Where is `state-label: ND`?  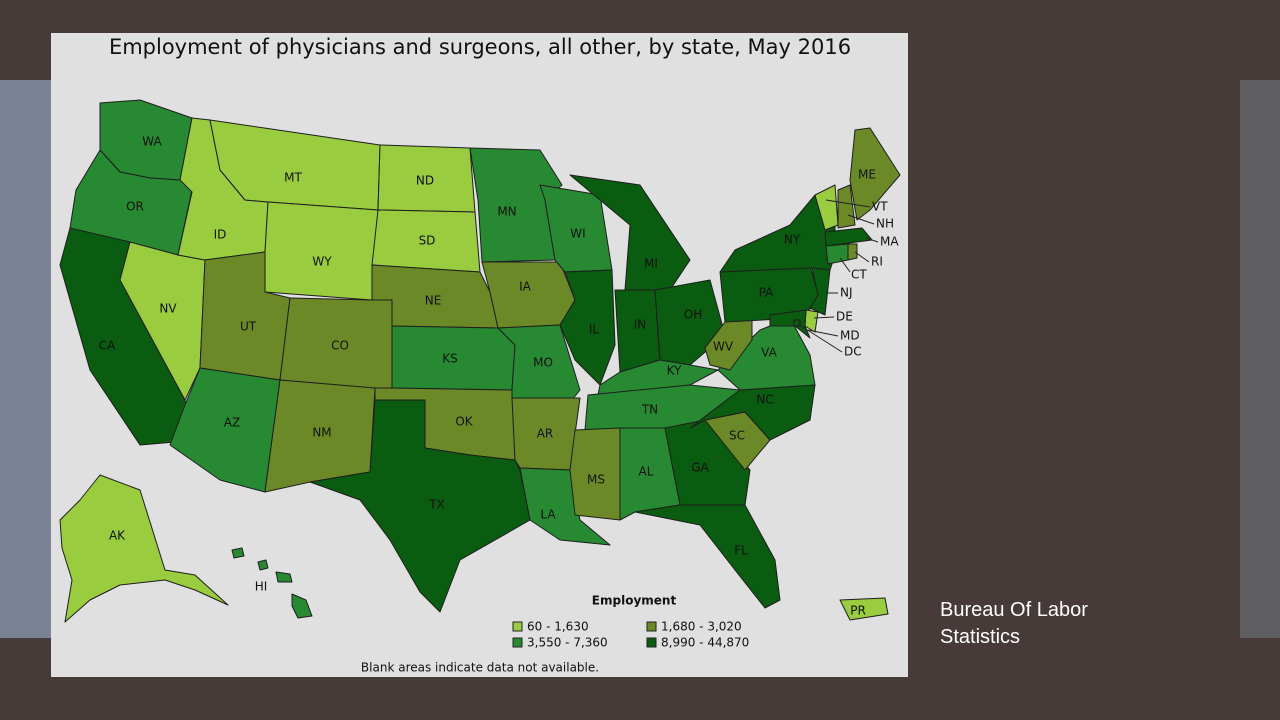 state-label: ND is located at coordinates (425, 181).